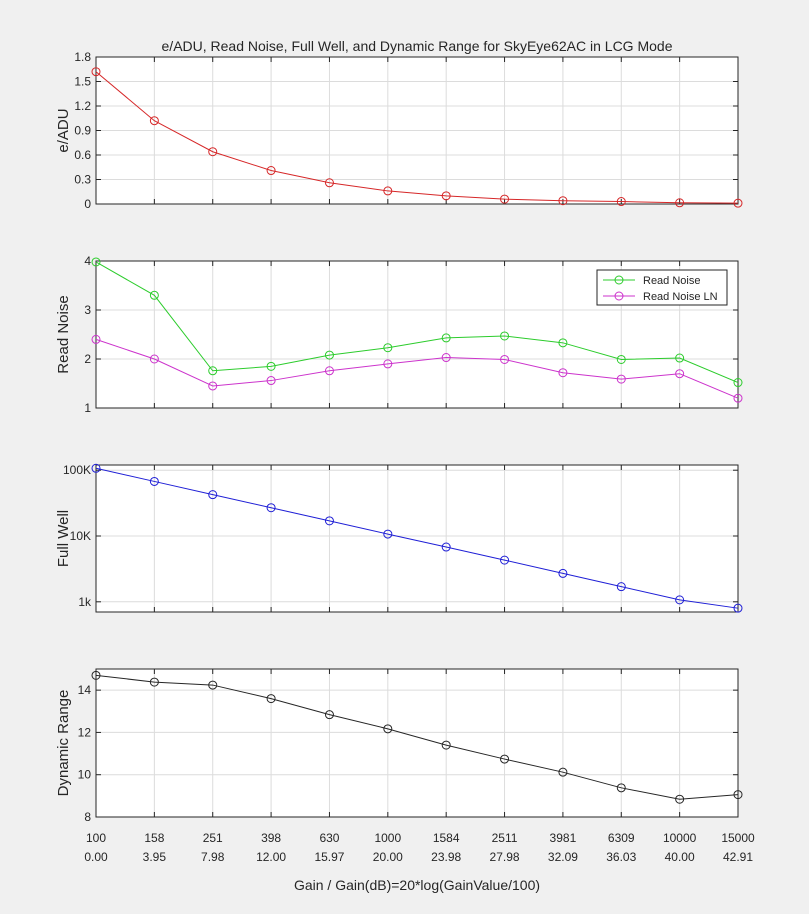 This screenshot has width=809, height=914. Describe the element at coordinates (417, 885) in the screenshot. I see `x-axis-label: Gain / Gain(dB)=20*log(GainValue/100)` at that location.